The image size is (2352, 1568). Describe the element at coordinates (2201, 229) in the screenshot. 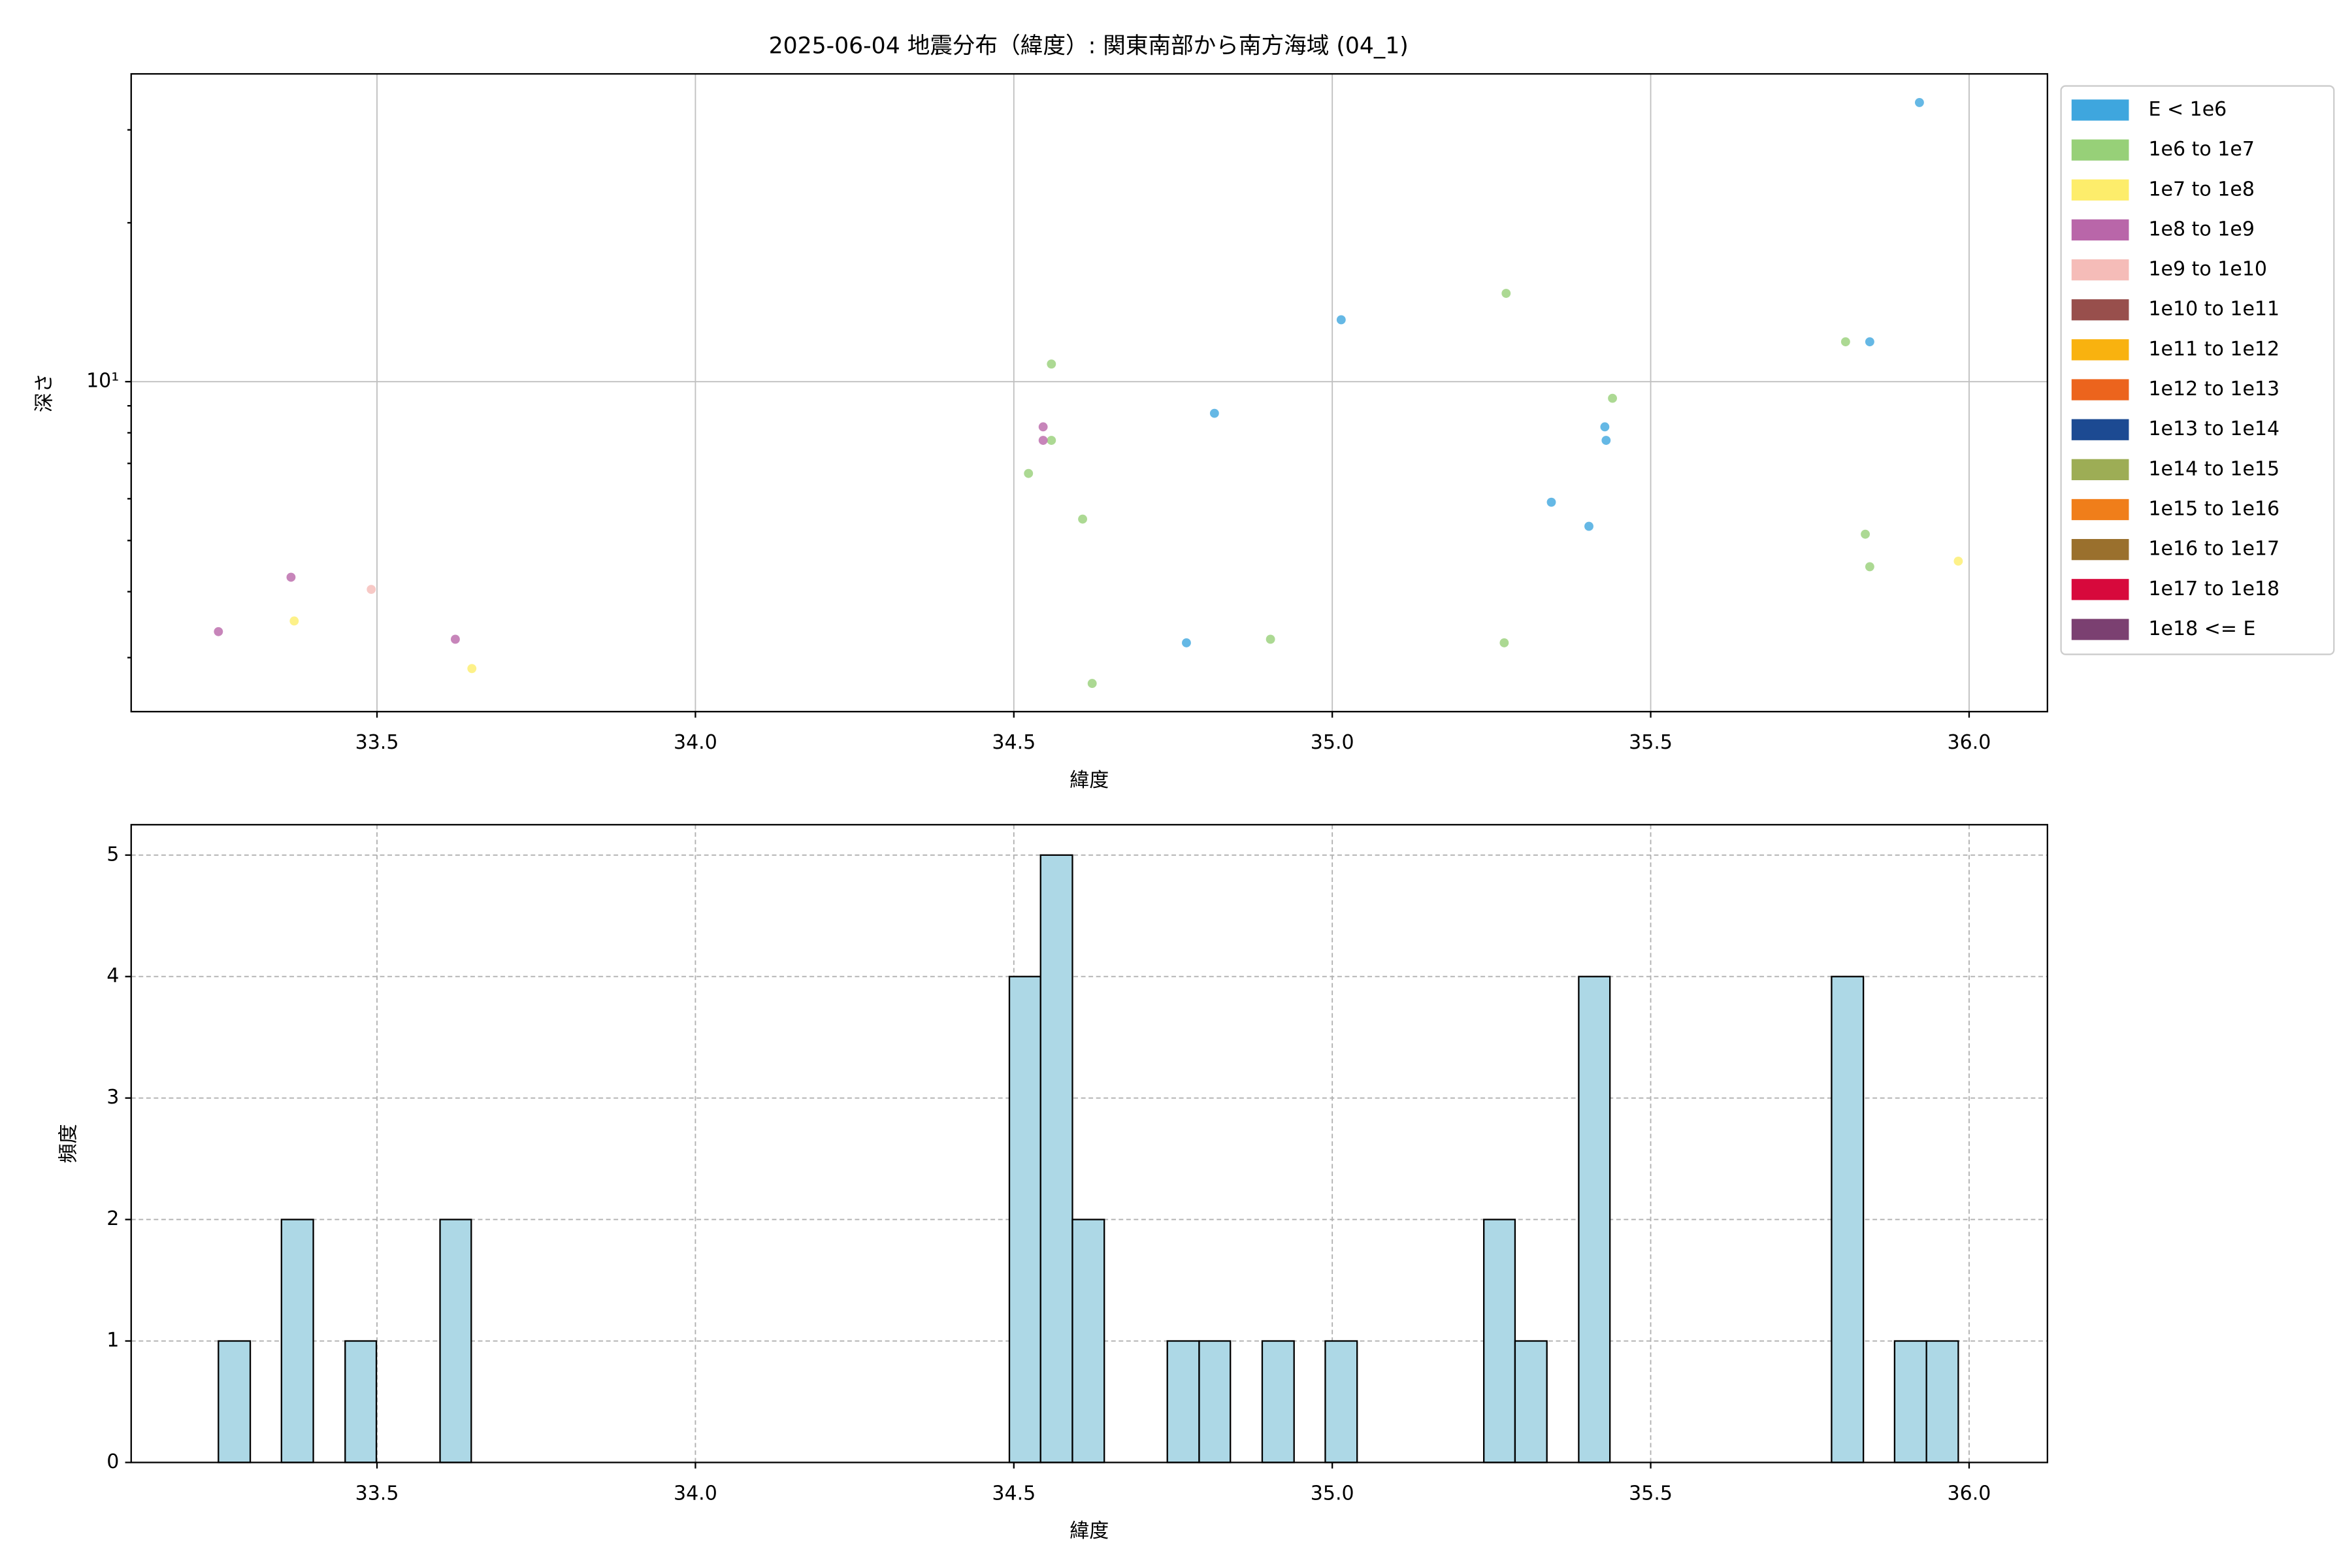

I see `legend-label: 1e8 to 1e9` at that location.